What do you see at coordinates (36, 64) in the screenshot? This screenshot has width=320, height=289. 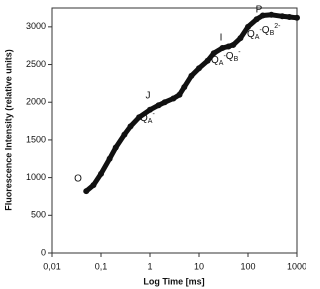 I see `y-tick-label: 2500` at bounding box center [36, 64].